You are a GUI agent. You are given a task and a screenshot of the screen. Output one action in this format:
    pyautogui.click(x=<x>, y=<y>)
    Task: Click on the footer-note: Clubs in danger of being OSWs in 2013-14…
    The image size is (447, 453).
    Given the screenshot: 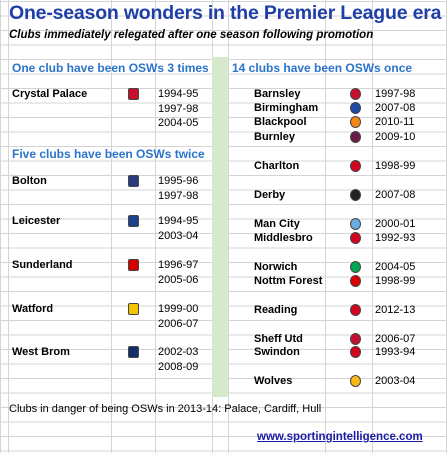 What is the action you would take?
    pyautogui.click(x=165, y=409)
    